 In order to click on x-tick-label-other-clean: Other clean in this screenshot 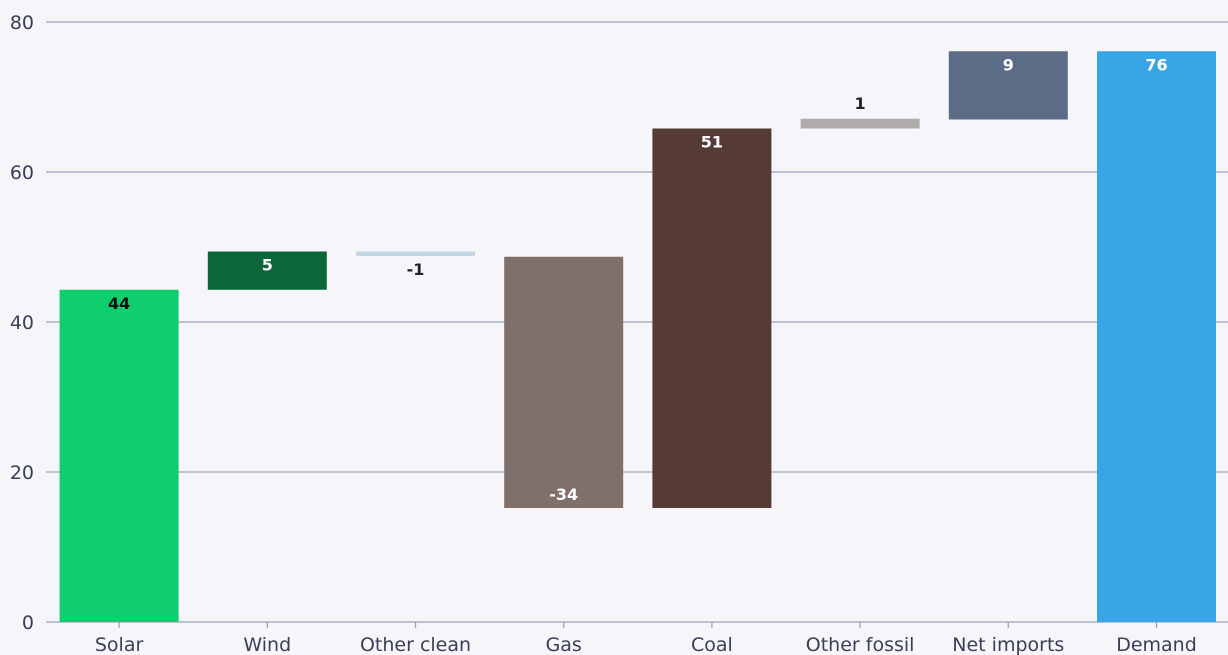, I will do `click(415, 644)`.